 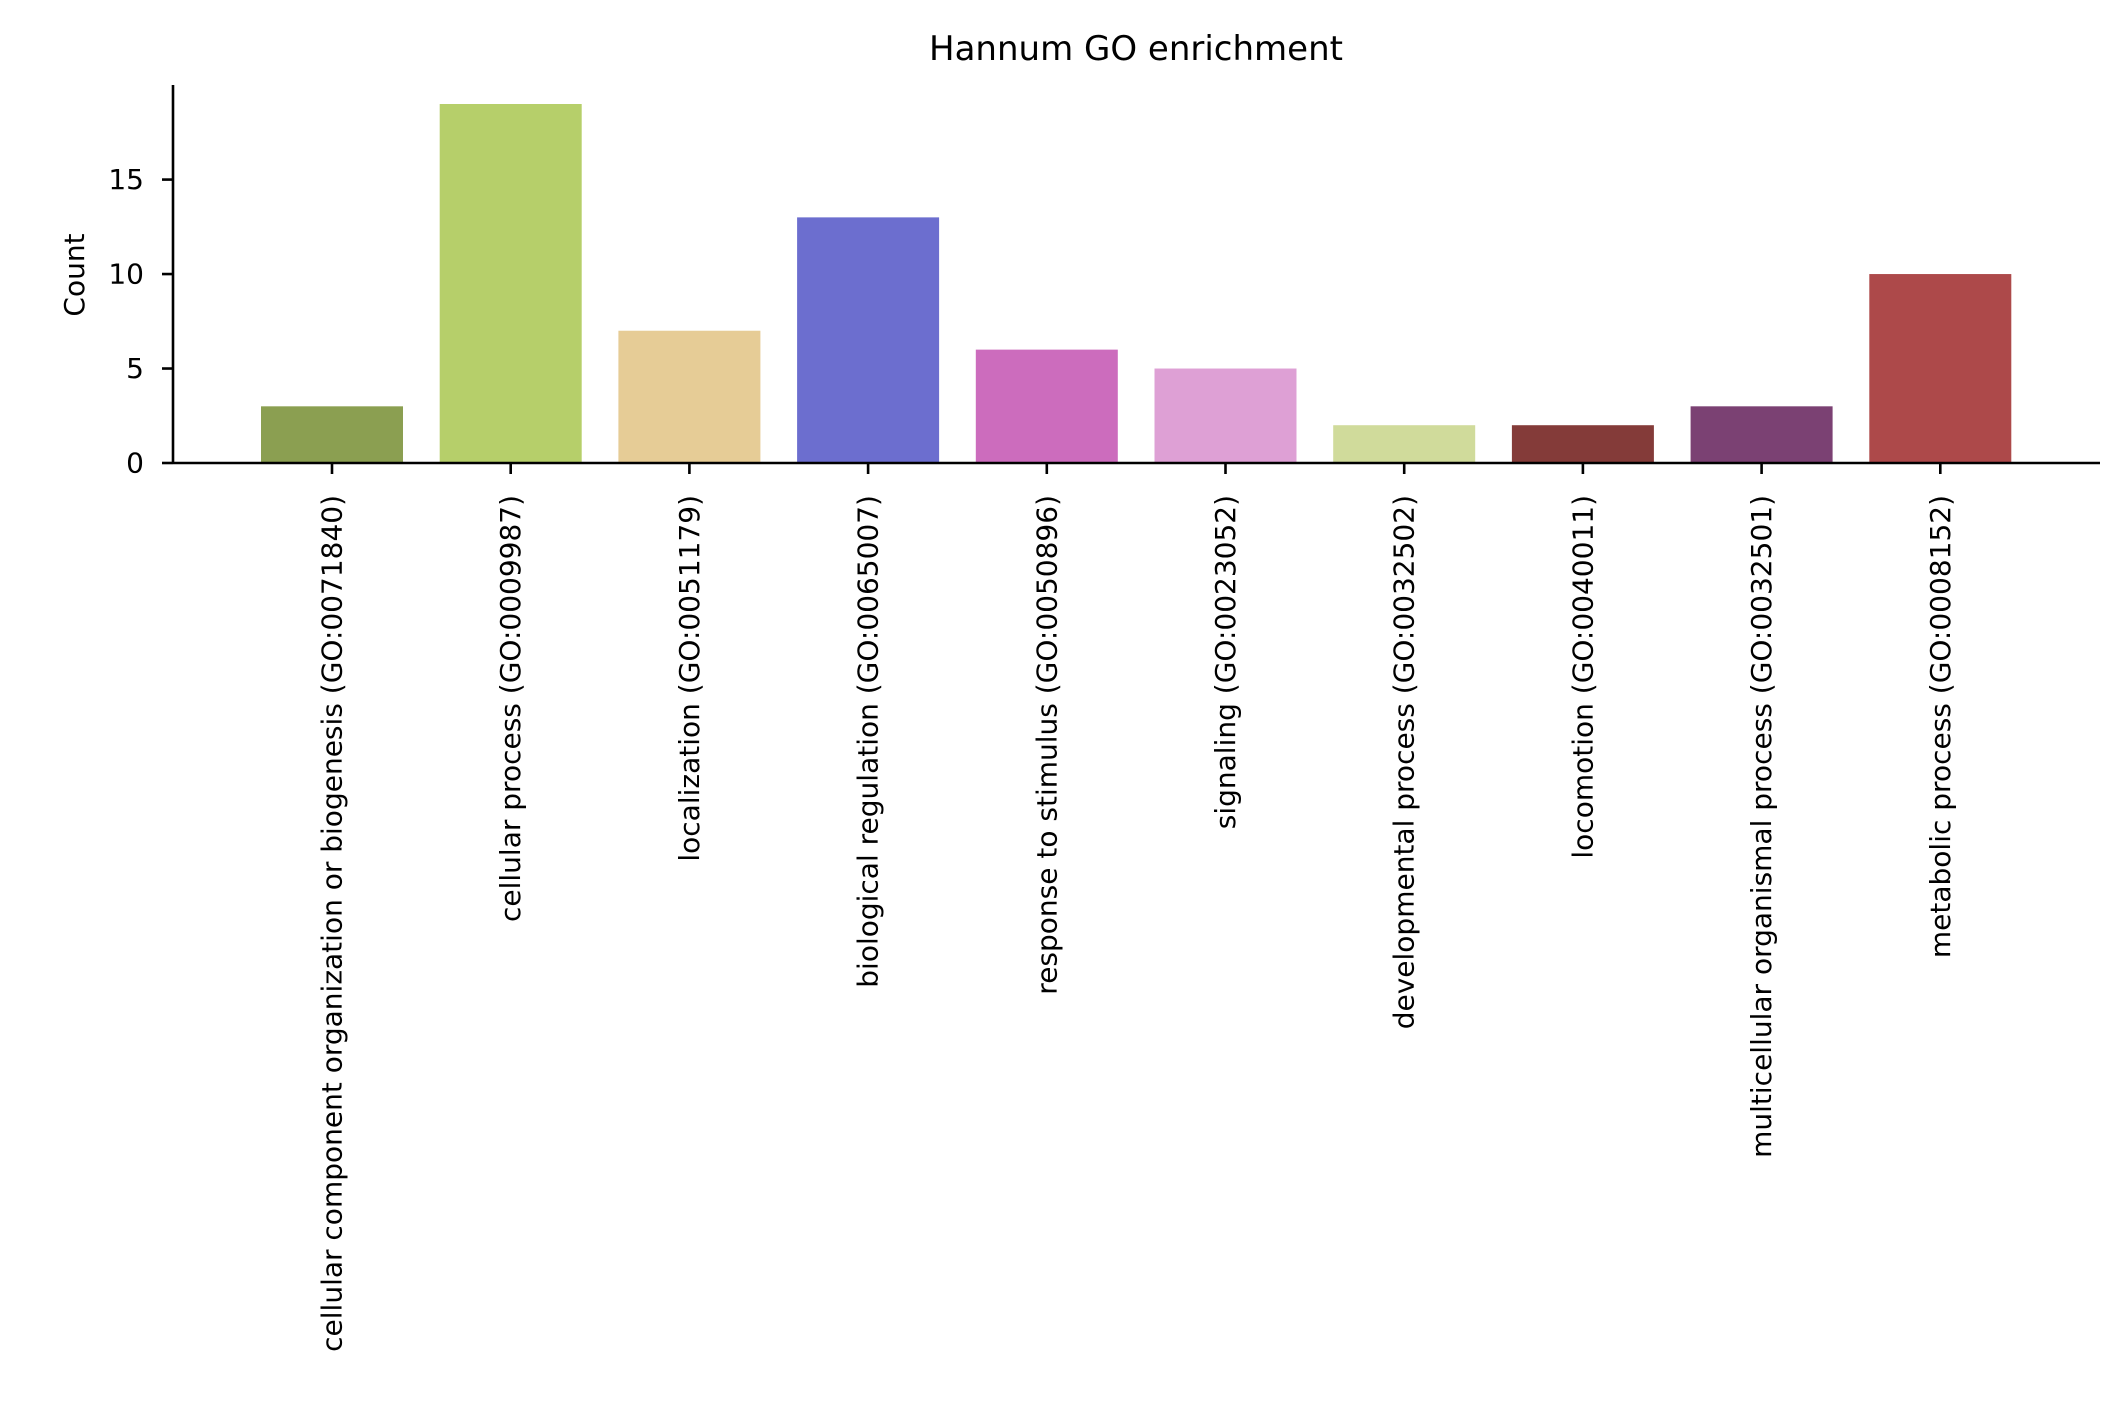 I want to click on x-tick-label-1: cellular process (GO:0009987), so click(x=510, y=708).